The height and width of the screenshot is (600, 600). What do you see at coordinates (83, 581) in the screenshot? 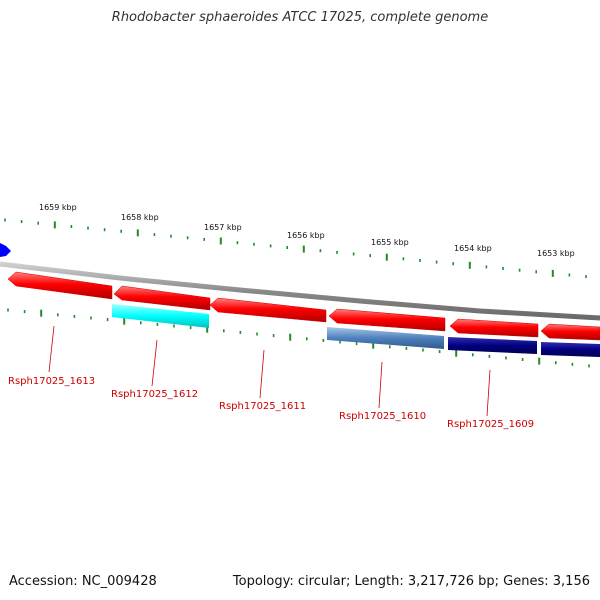
I see `accession-text: Accession: NC_009428` at bounding box center [83, 581].